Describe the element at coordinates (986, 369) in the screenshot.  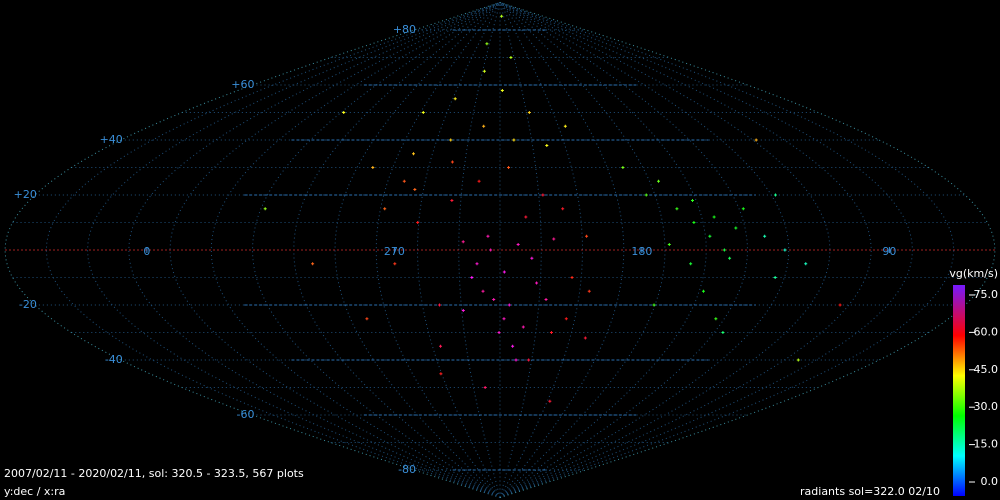
I see `colorbar-tick-label: 45.0` at that location.